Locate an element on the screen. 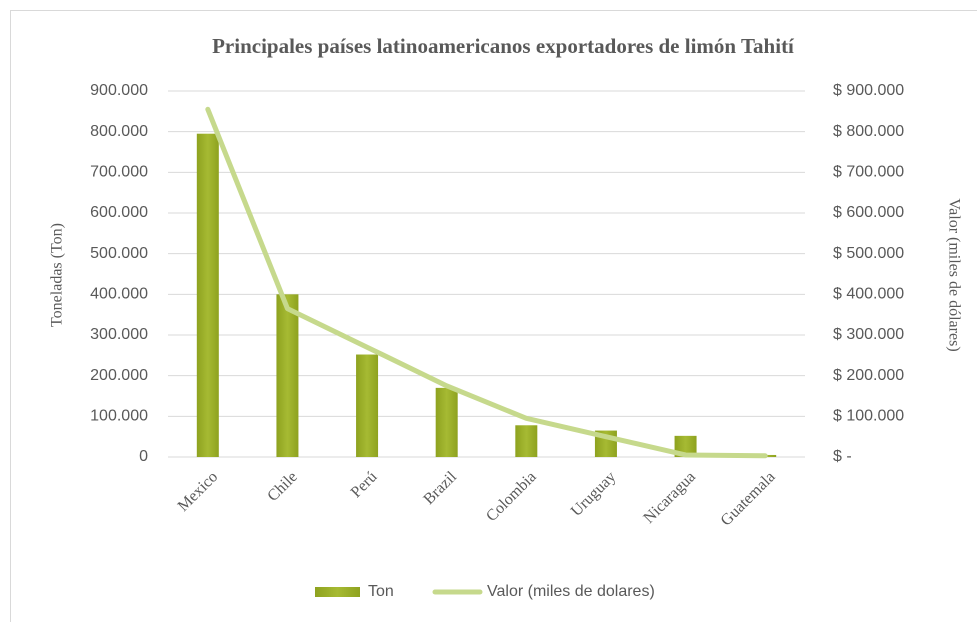 Image resolution: width=977 pixels, height=622 pixels. y-tick-label: 100.000 is located at coordinates (119, 416).